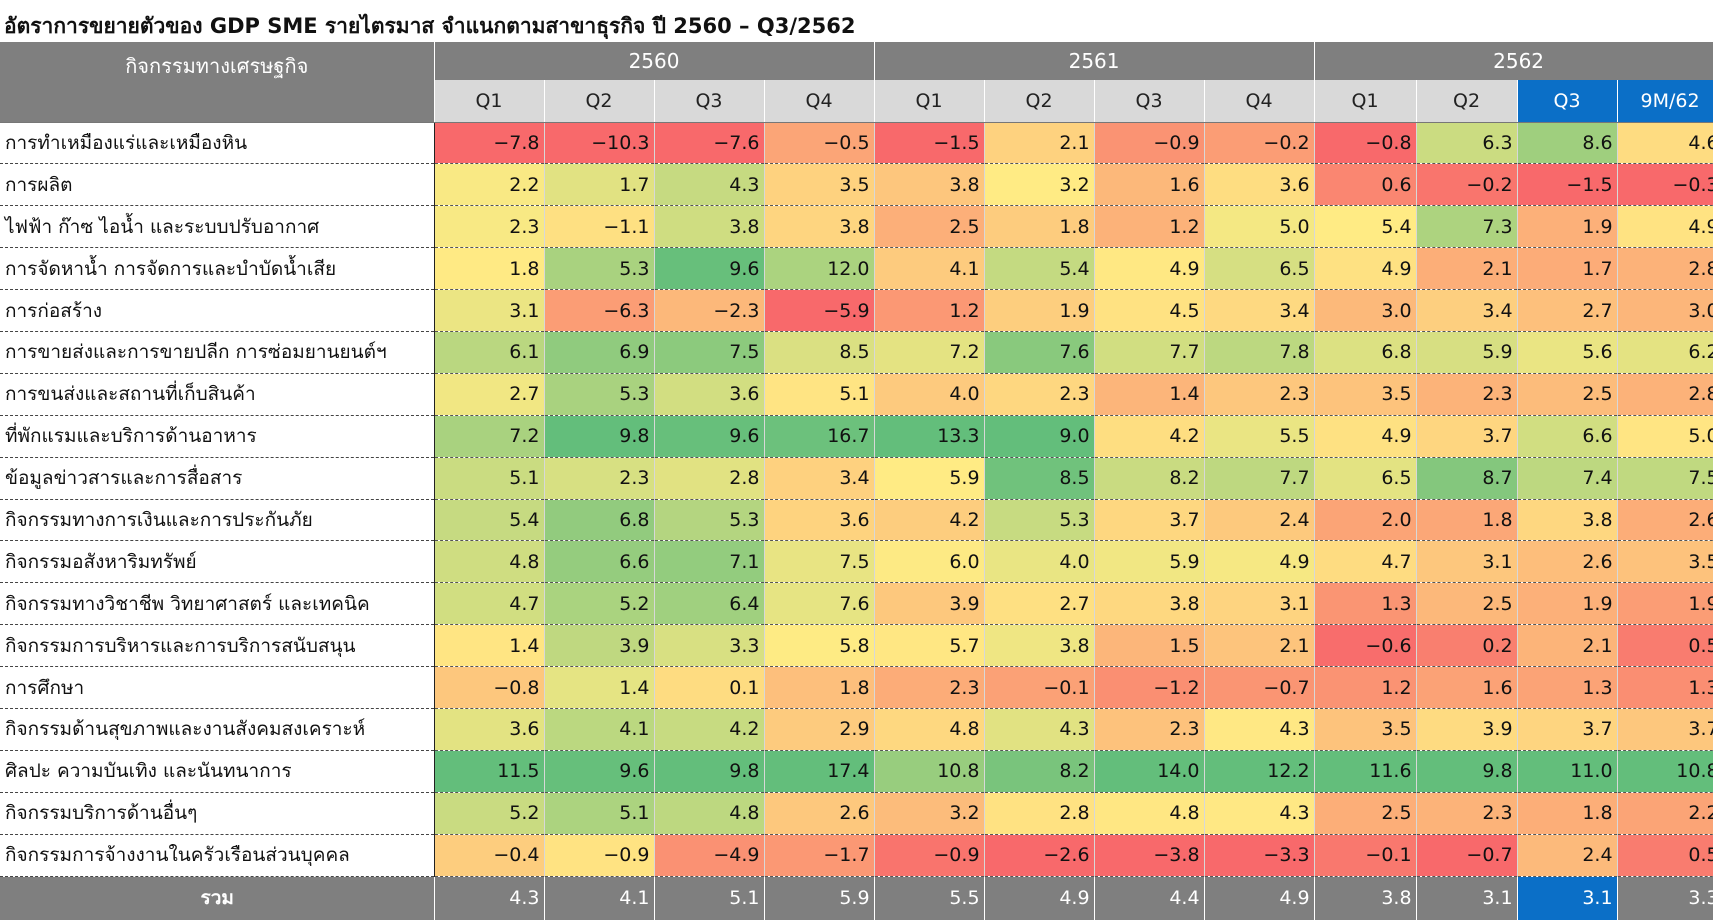  What do you see at coordinates (217, 771) in the screenshot?
I see `row-label: ศิลปะ ความบันเทิง และนันทนาการ` at bounding box center [217, 771].